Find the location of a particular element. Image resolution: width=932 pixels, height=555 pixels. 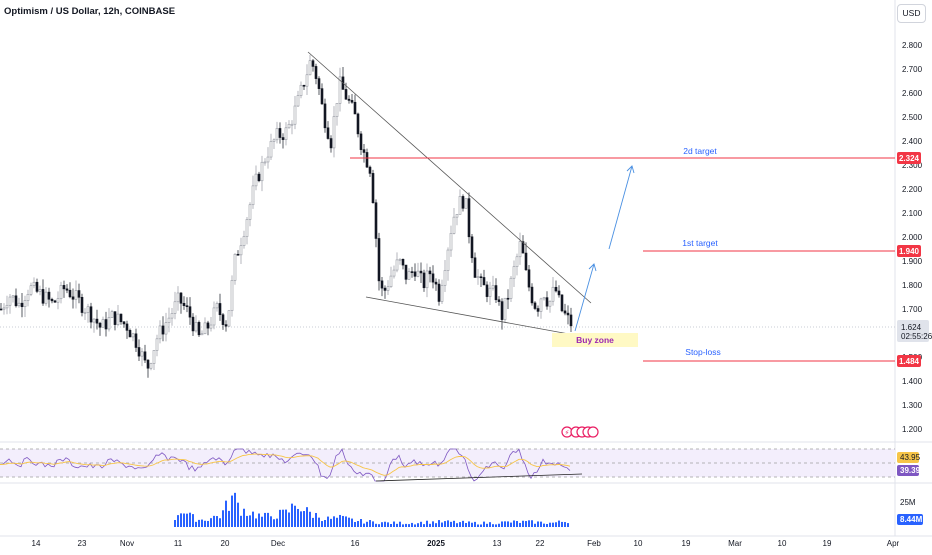

price-tick-label: 1.400 is located at coordinates (912, 381).